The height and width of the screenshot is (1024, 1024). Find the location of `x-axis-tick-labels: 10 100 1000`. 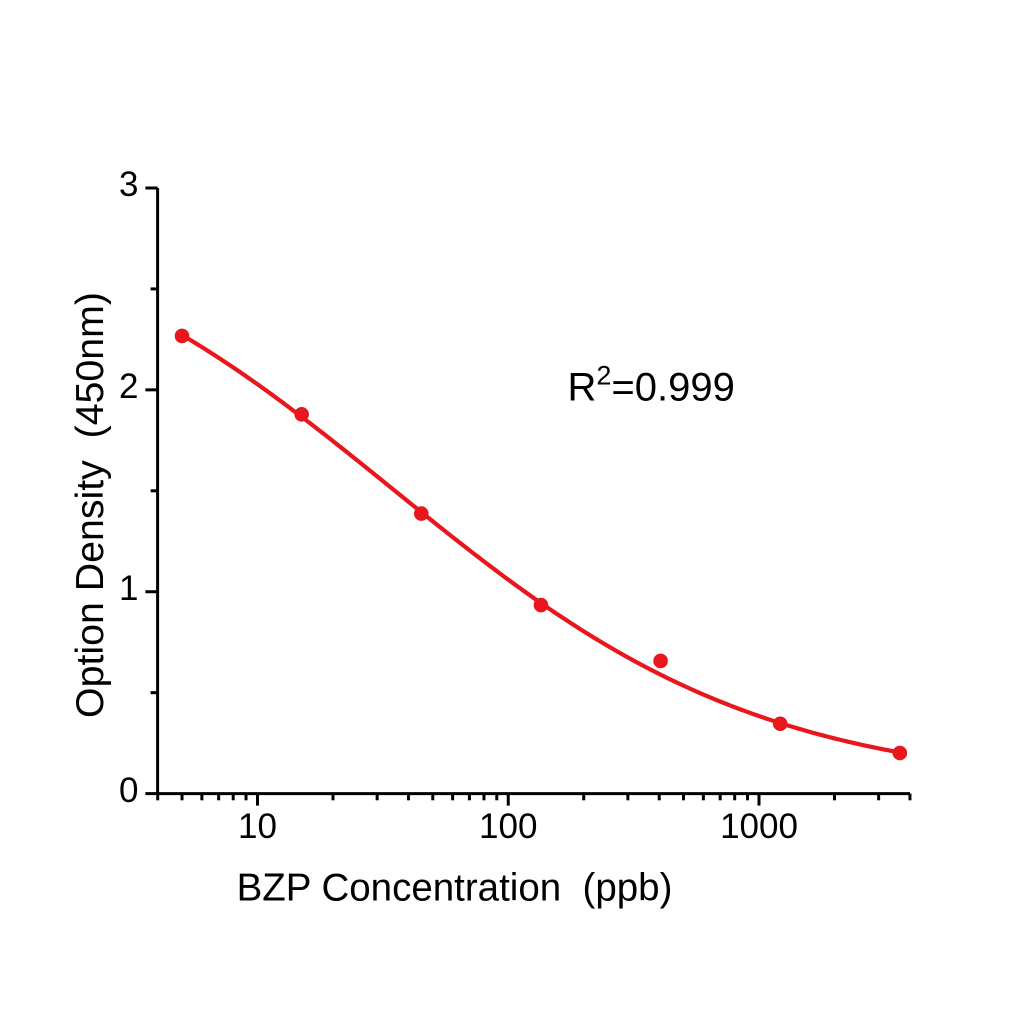

x-axis-tick-labels: 10 100 1000 is located at coordinates (518, 826).